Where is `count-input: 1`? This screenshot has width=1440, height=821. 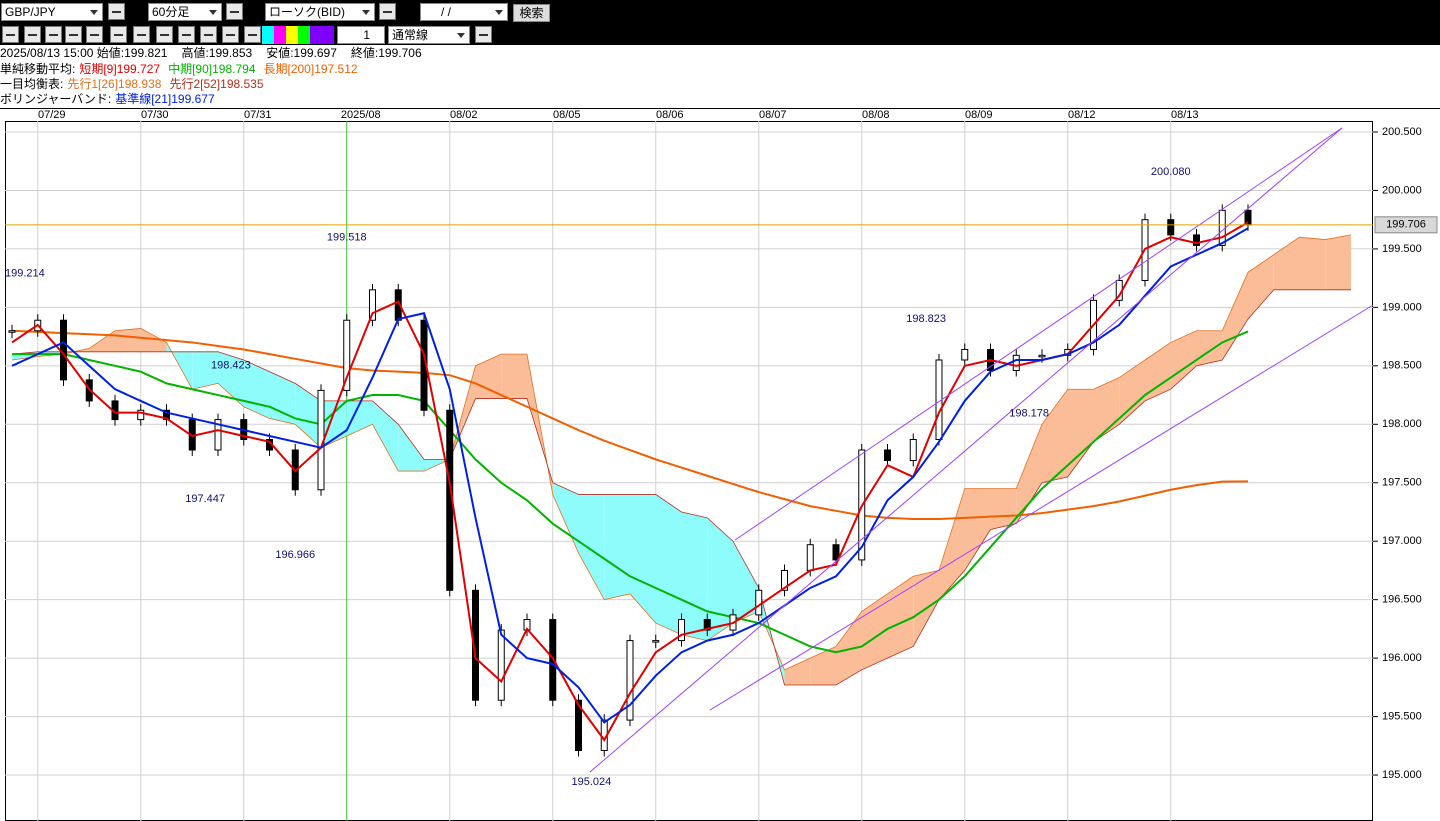 count-input: 1 is located at coordinates (361, 35).